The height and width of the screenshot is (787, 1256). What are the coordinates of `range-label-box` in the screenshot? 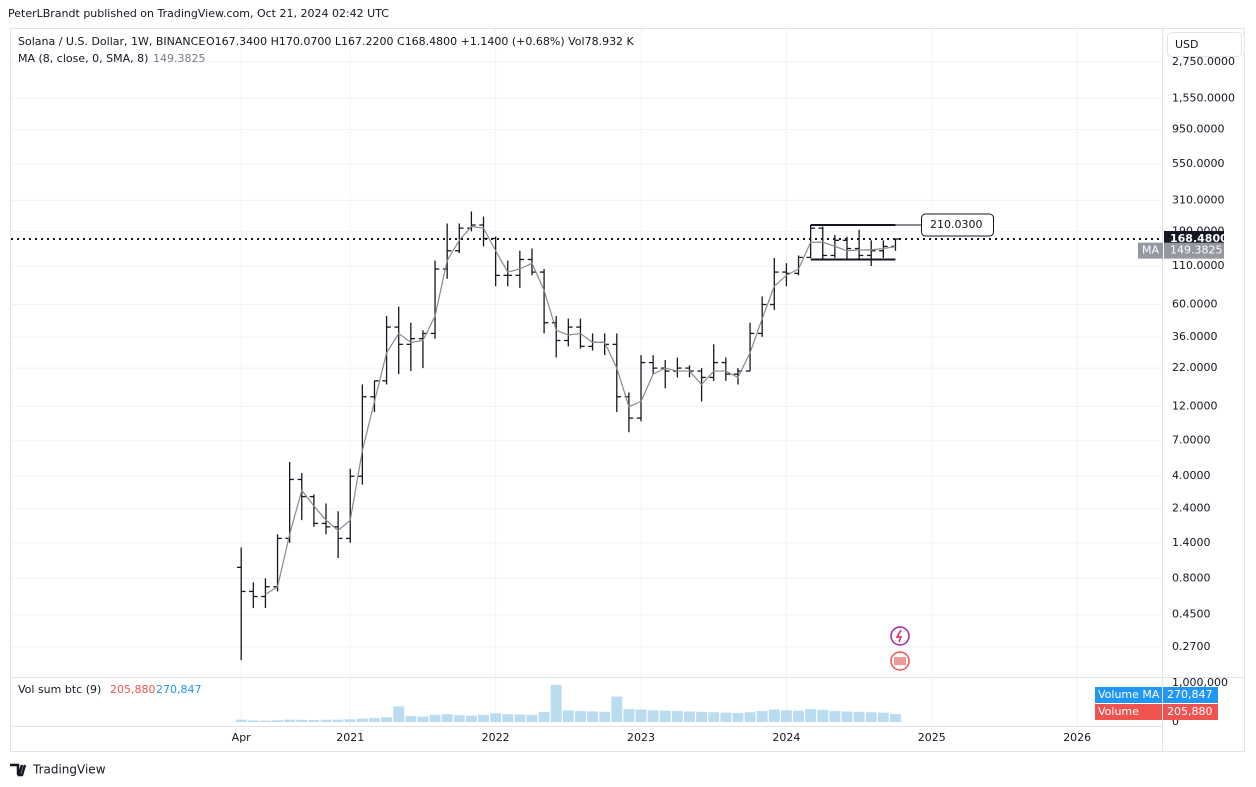 It's located at (957, 225).